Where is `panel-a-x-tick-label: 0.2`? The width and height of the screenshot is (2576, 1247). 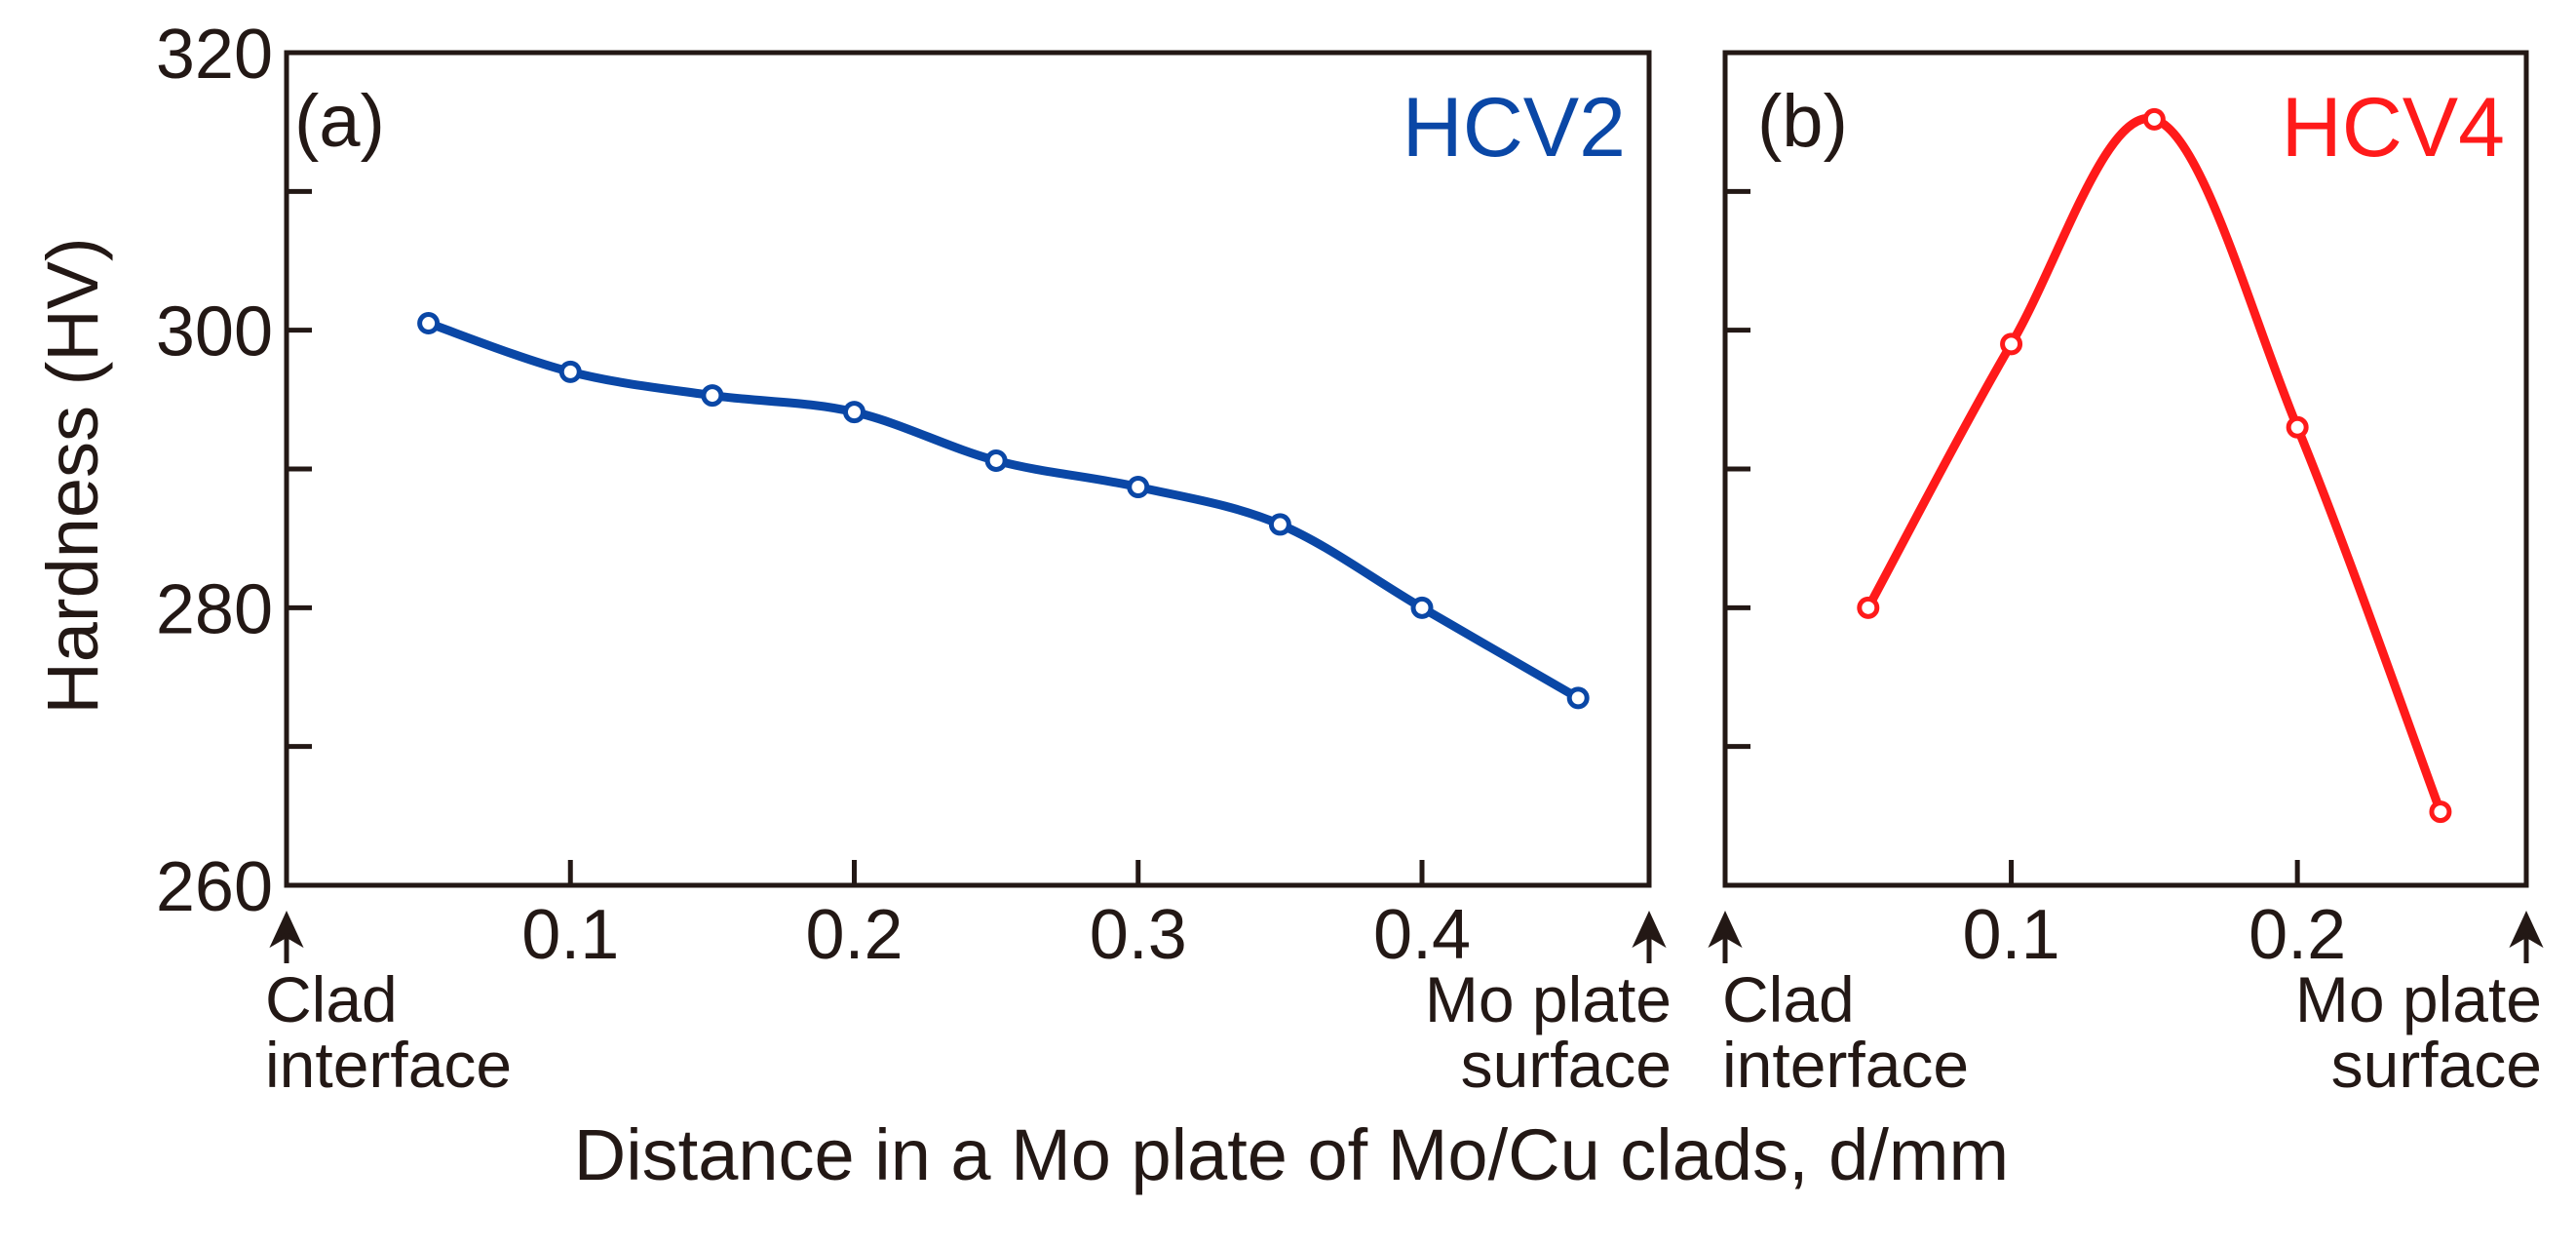
panel-a-x-tick-label: 0.2 is located at coordinates (854, 935).